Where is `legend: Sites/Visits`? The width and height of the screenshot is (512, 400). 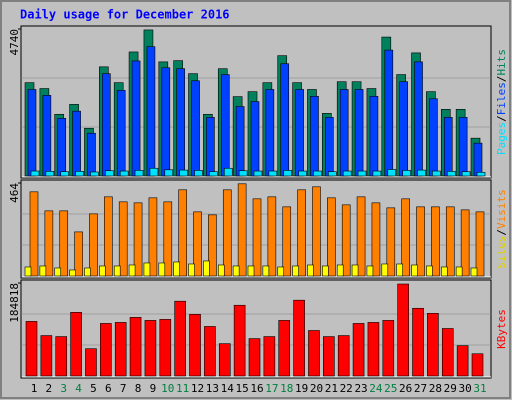 legend: Sites/Visits is located at coordinates (501, 229).